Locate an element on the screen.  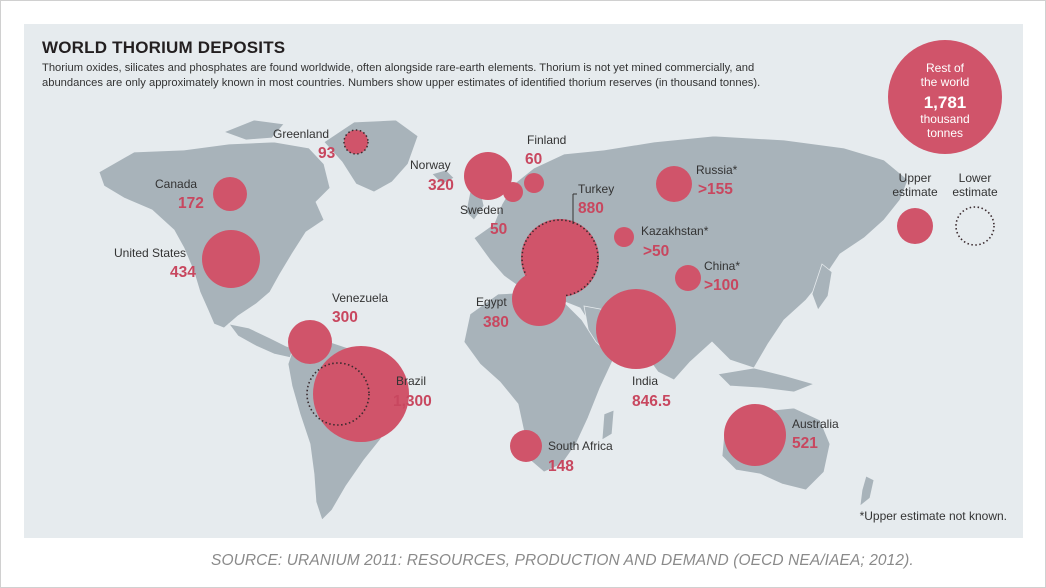
label-sweden-name: Sweden is located at coordinates (481, 210).